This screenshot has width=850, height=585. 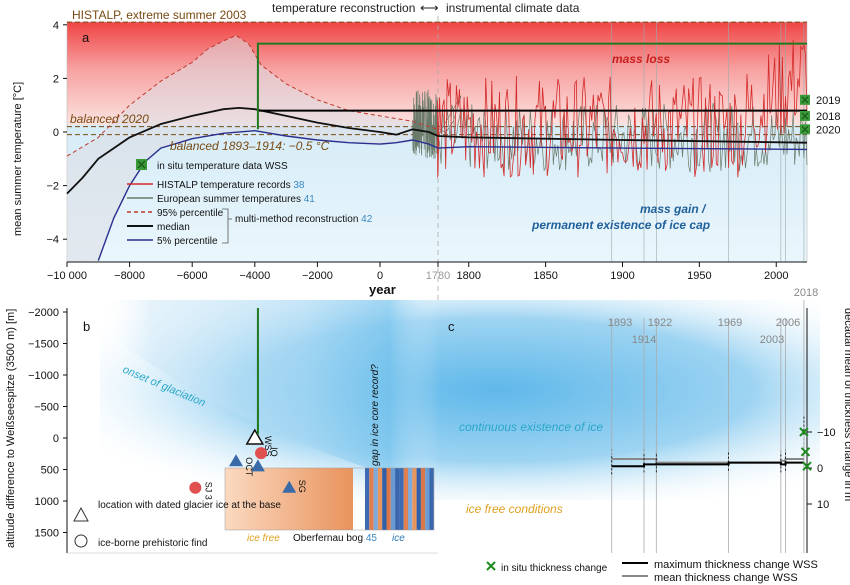 I want to click on y-axis-title-a: mean summer temperature [°C], so click(x=18, y=159).